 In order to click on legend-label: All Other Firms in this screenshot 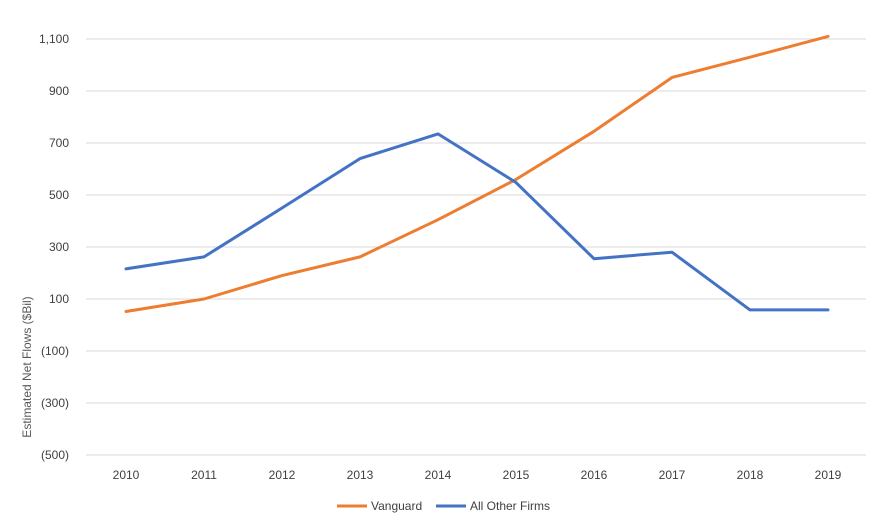, I will do `click(510, 506)`.